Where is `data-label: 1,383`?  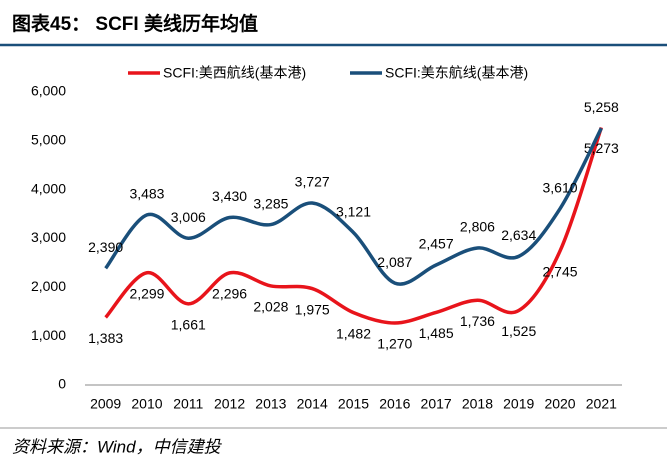
data-label: 1,383 is located at coordinates (105, 338).